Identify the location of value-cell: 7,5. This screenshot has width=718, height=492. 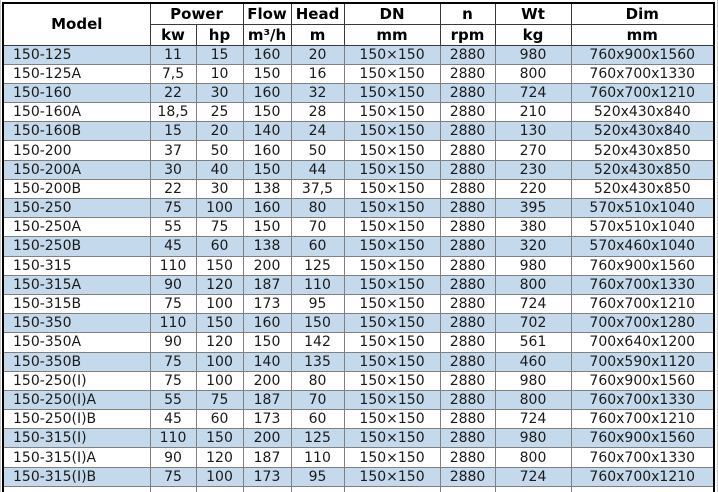
(173, 73).